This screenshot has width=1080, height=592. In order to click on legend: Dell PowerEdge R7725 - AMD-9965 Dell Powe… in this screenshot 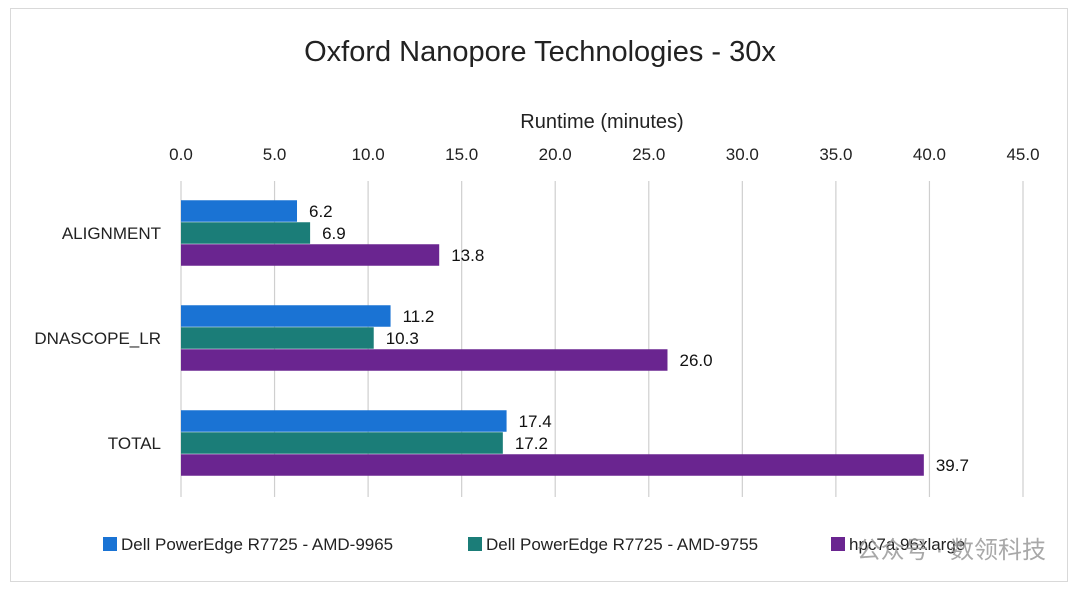, I will do `click(534, 544)`.